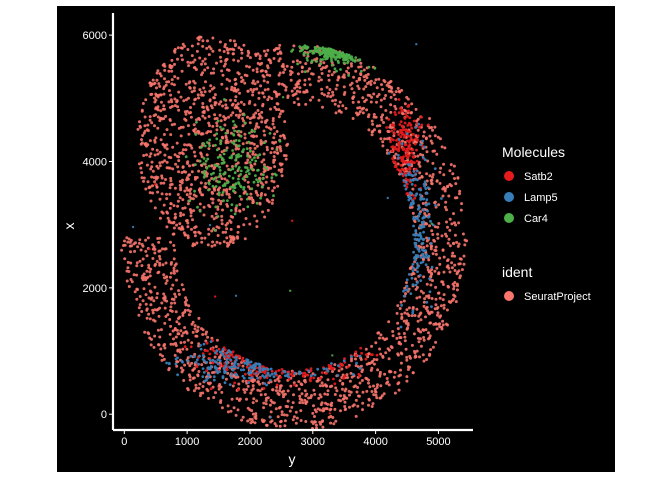 This screenshot has width=672, height=480. I want to click on legend-key-satb2, so click(509, 176).